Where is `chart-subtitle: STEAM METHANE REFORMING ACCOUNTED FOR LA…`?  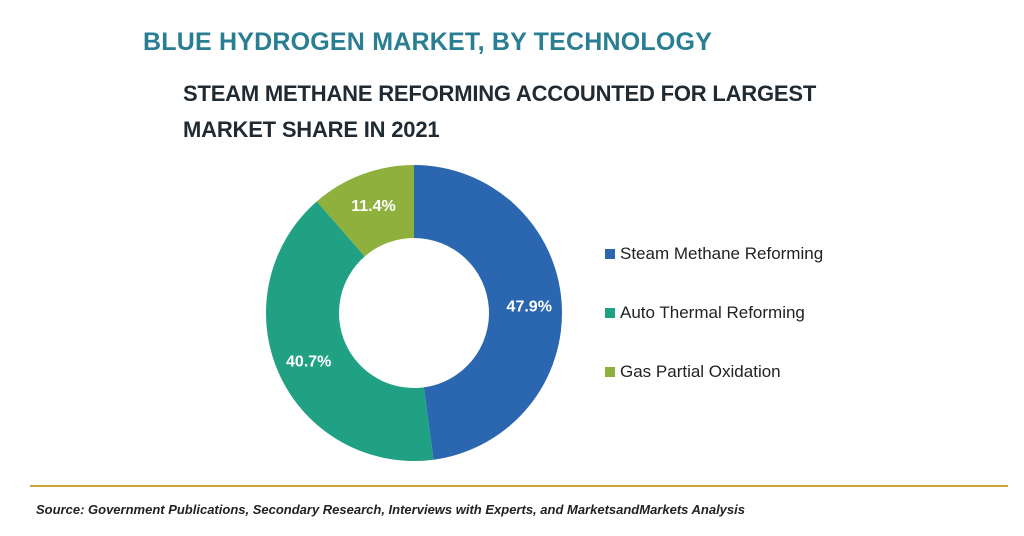 chart-subtitle: STEAM METHANE REFORMING ACCOUNTED FOR LA… is located at coordinates (500, 111).